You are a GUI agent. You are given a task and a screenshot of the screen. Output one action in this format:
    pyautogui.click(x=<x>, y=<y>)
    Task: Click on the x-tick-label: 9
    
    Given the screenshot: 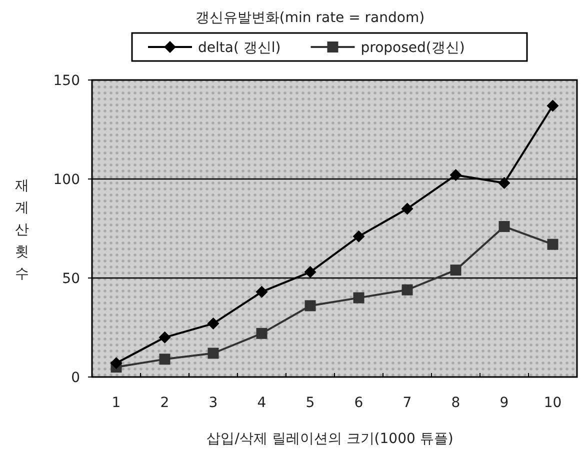 What is the action you would take?
    pyautogui.click(x=504, y=403)
    